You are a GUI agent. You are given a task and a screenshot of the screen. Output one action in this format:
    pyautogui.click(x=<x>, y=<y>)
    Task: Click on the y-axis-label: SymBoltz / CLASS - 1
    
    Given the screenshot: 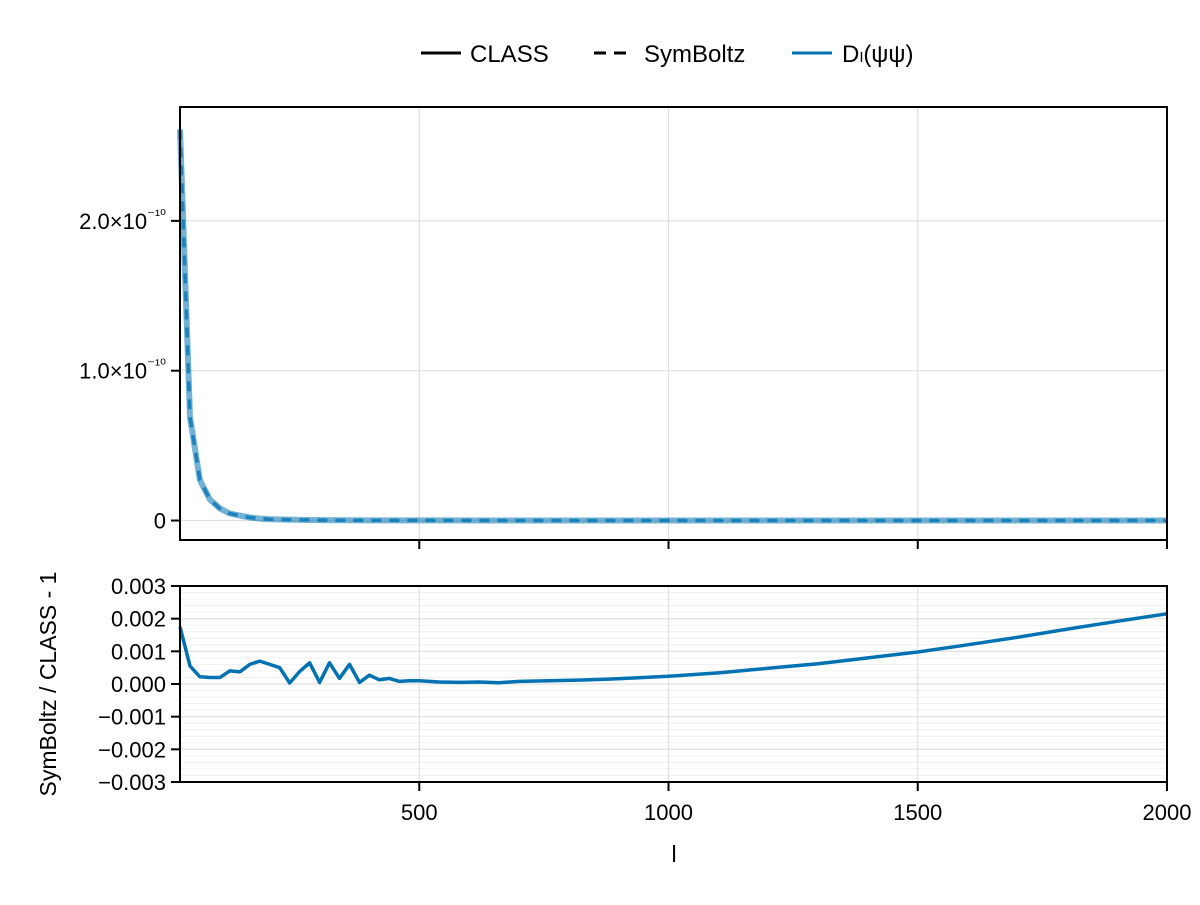 What is the action you would take?
    pyautogui.click(x=48, y=684)
    